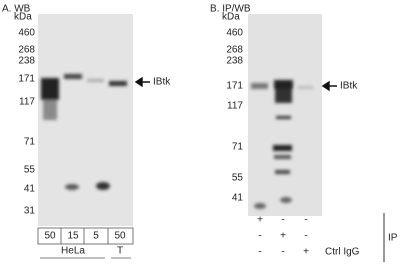 This screenshot has height=266, width=400. I want to click on group-label: HeLa, so click(73, 251).